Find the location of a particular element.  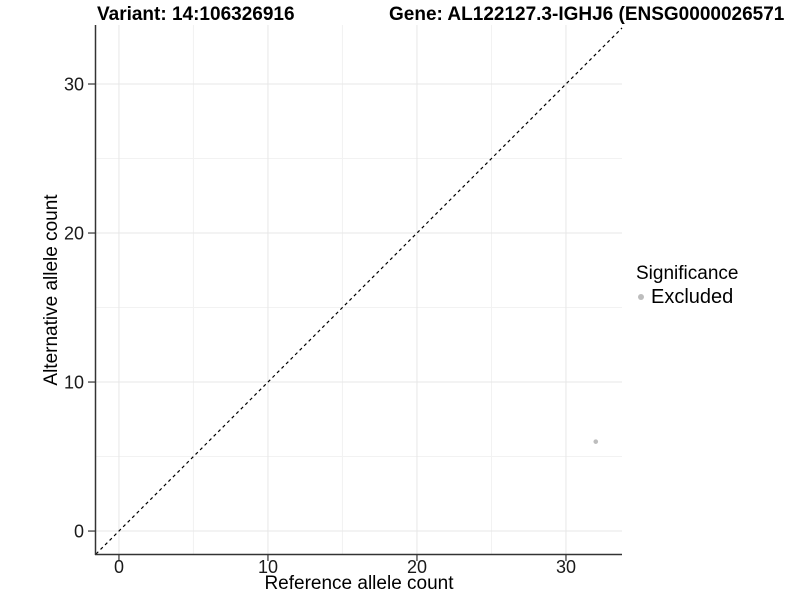

y-tick-label: 0 is located at coordinates (79, 532).